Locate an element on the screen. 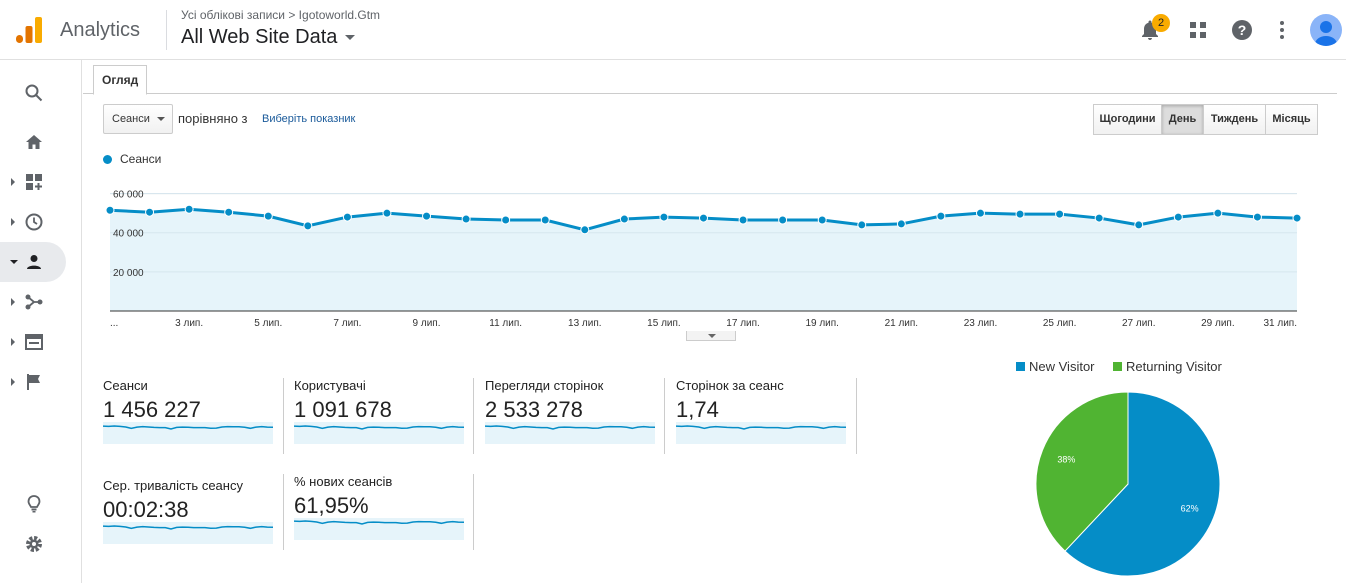  discover-lightbulb-icon is located at coordinates (34, 504).